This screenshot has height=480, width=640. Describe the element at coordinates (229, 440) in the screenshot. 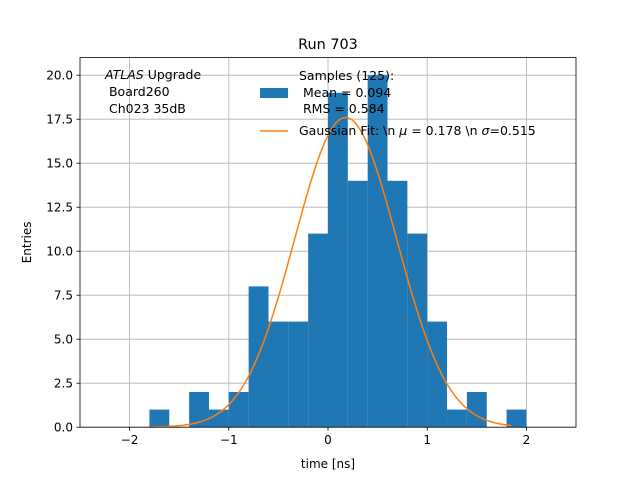

I see `x-tick-label: −1` at that location.